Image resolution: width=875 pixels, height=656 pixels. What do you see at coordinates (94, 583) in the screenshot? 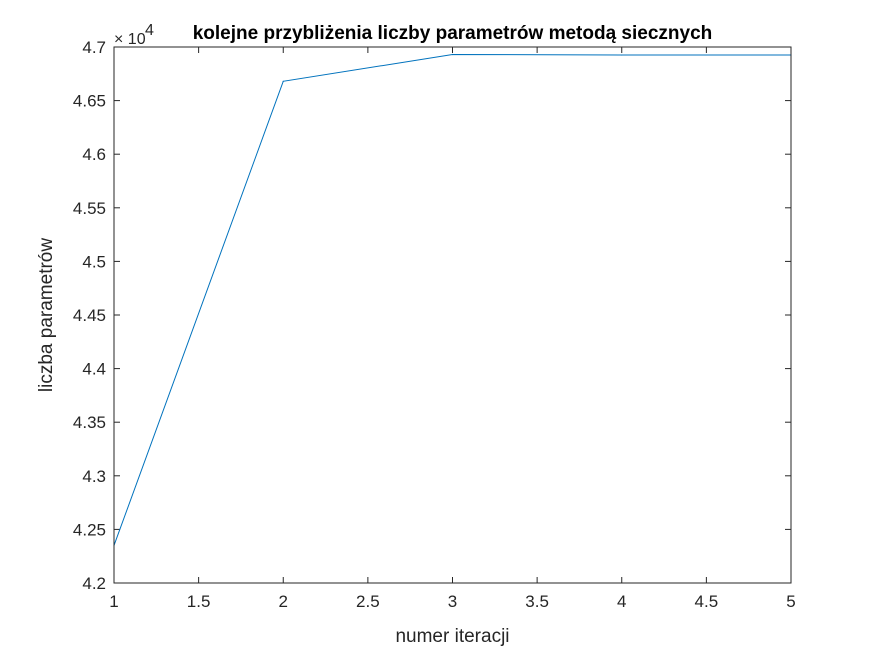
I see `y-tick-label: 4.2` at bounding box center [94, 583].